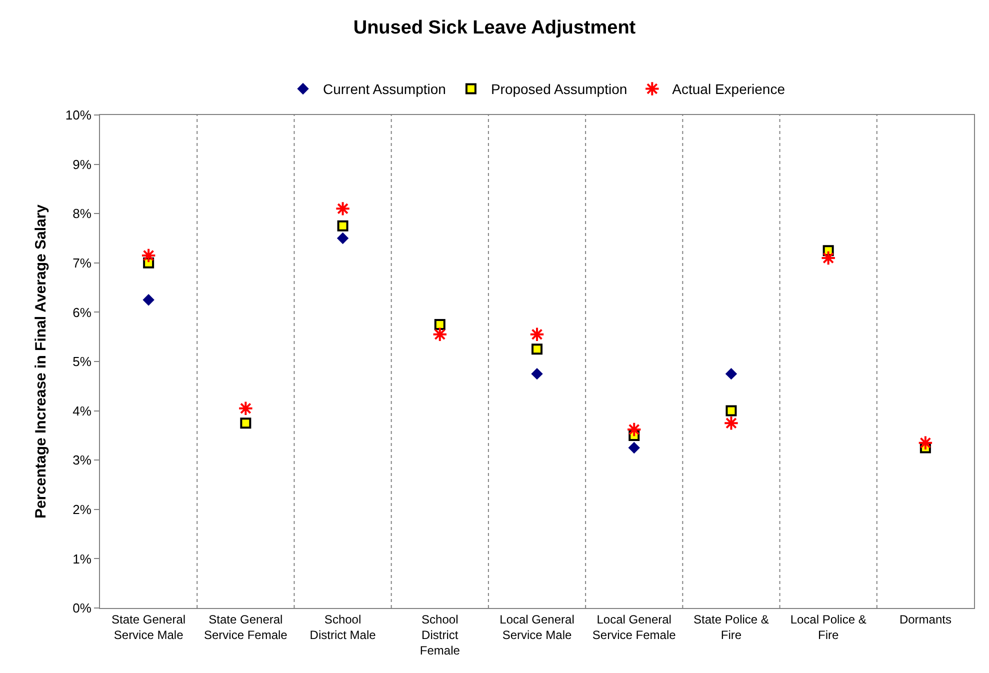 This screenshot has width=989, height=673. Describe the element at coordinates (82, 410) in the screenshot. I see `y-tick-label: 4%` at that location.